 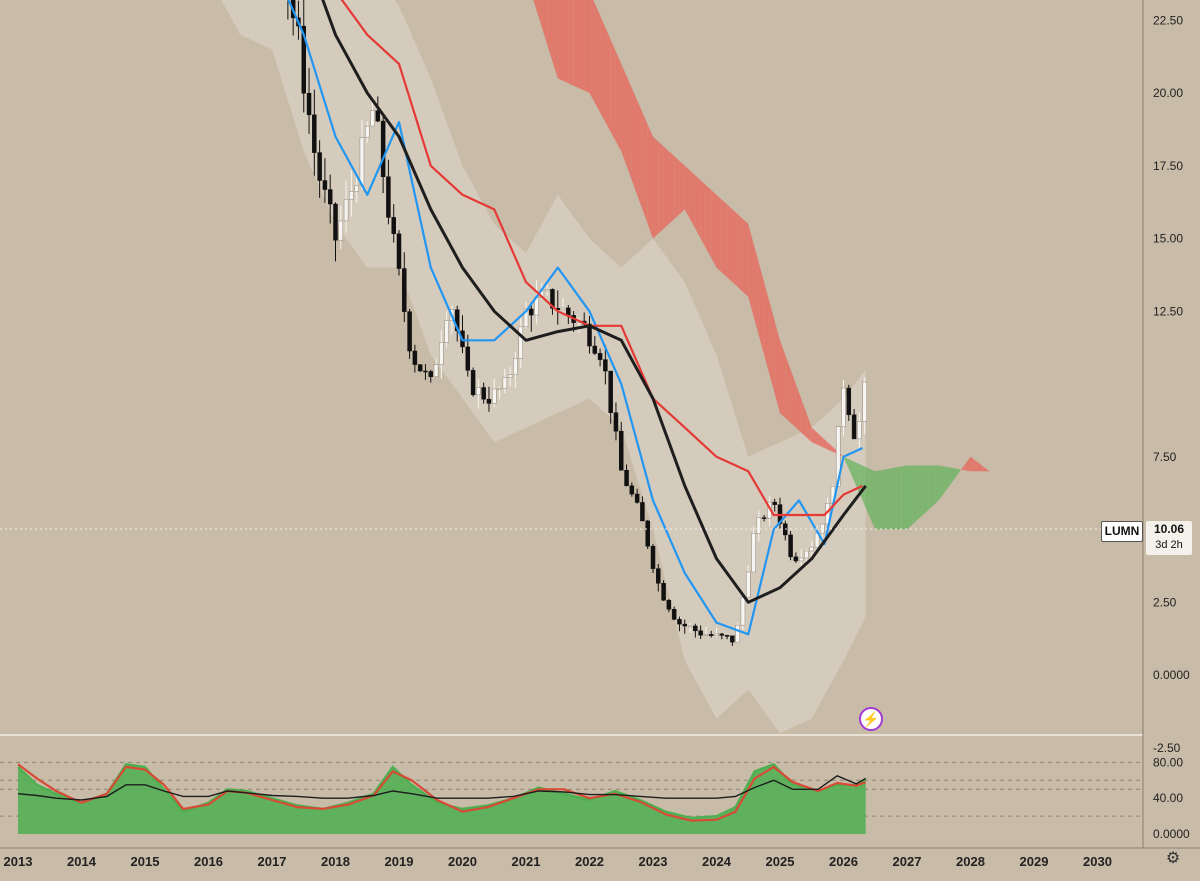 What do you see at coordinates (208, 861) in the screenshot?
I see `year-tick-label: 2016` at bounding box center [208, 861].